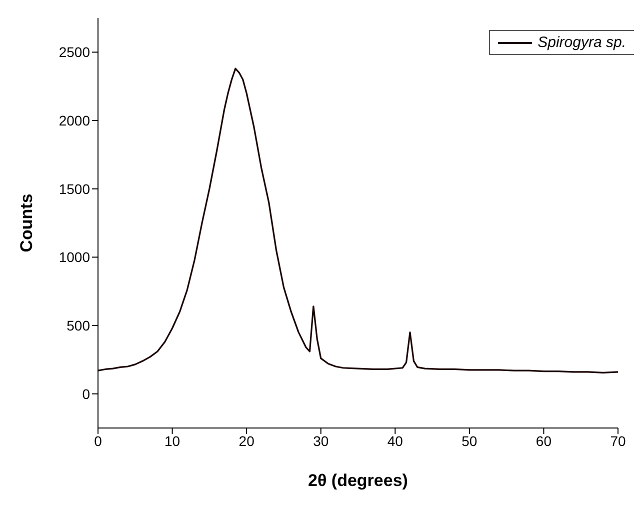  Describe the element at coordinates (26, 223) in the screenshot. I see `y-axis-title: Counts` at that location.